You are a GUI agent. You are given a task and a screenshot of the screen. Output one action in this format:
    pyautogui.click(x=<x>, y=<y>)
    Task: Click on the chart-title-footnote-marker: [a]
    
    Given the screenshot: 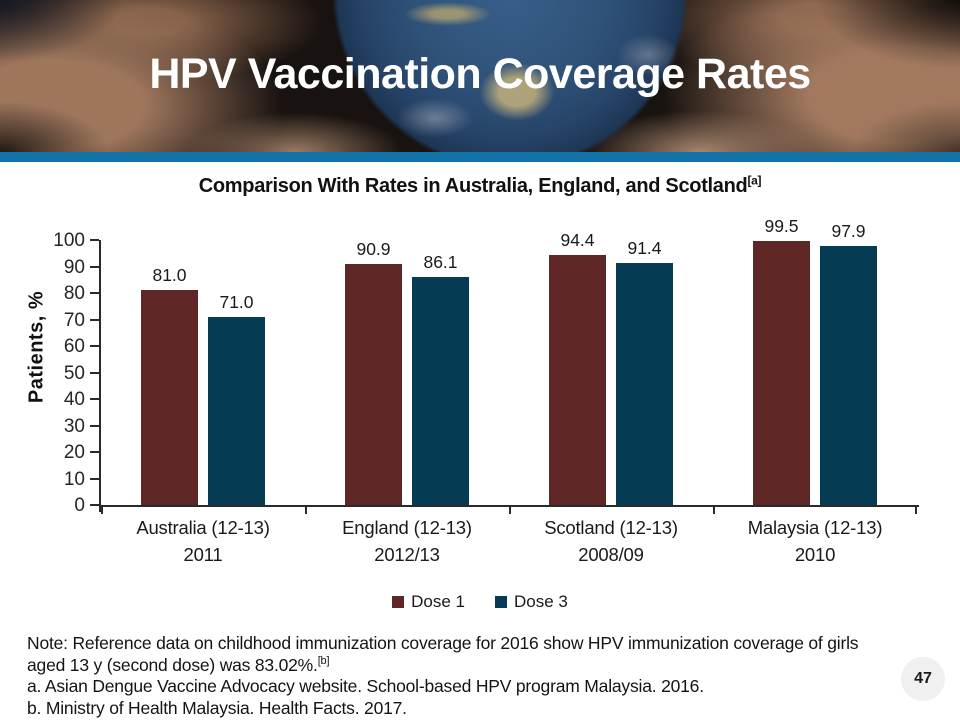 What is the action you would take?
    pyautogui.click(x=754, y=180)
    